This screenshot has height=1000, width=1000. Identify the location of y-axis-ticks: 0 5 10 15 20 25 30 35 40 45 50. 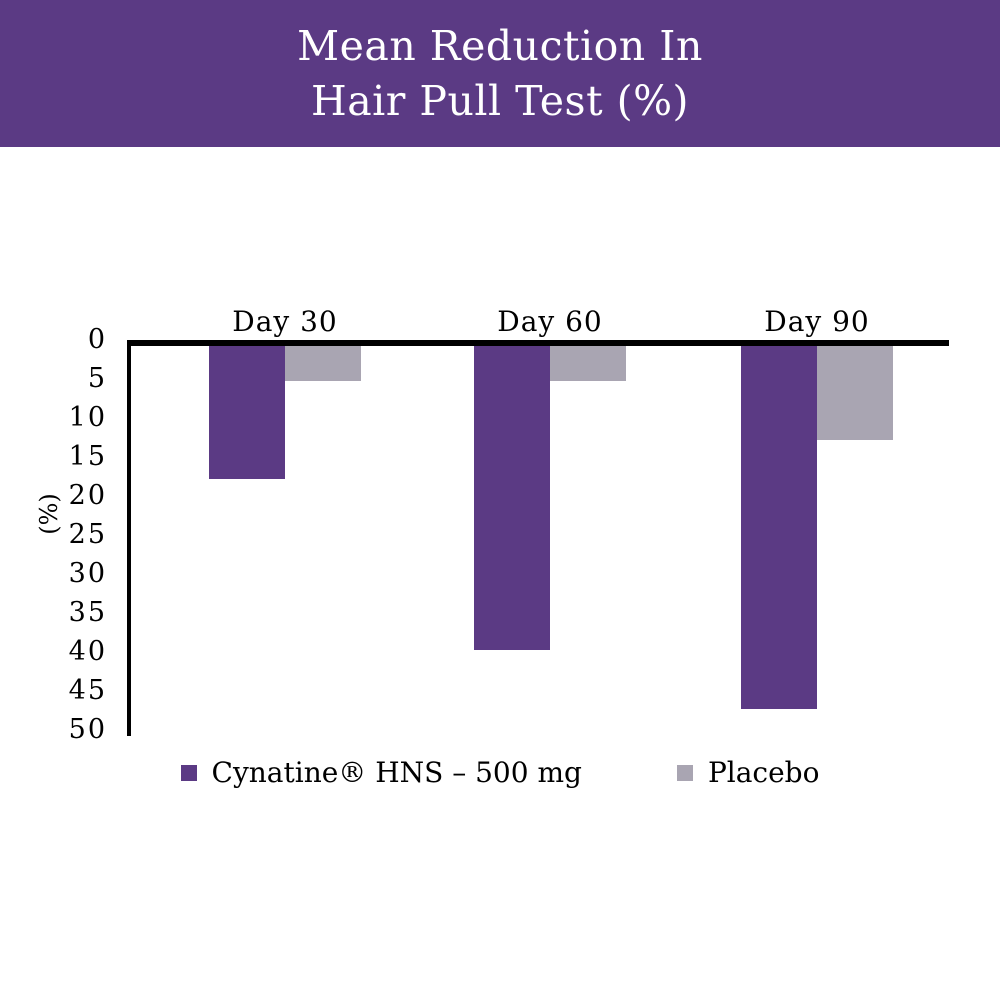
(56, 535).